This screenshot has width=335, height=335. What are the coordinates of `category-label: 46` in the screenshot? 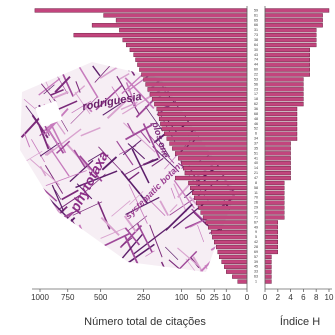 It's located at (256, 124).